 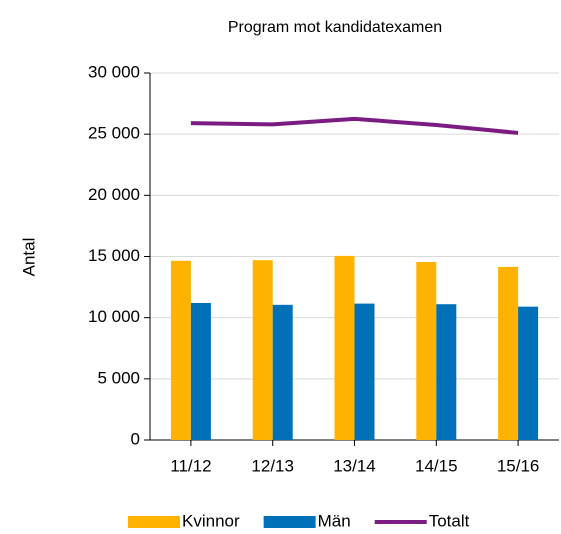 What do you see at coordinates (272, 465) in the screenshot?
I see `x-tick-label: 12/13` at bounding box center [272, 465].